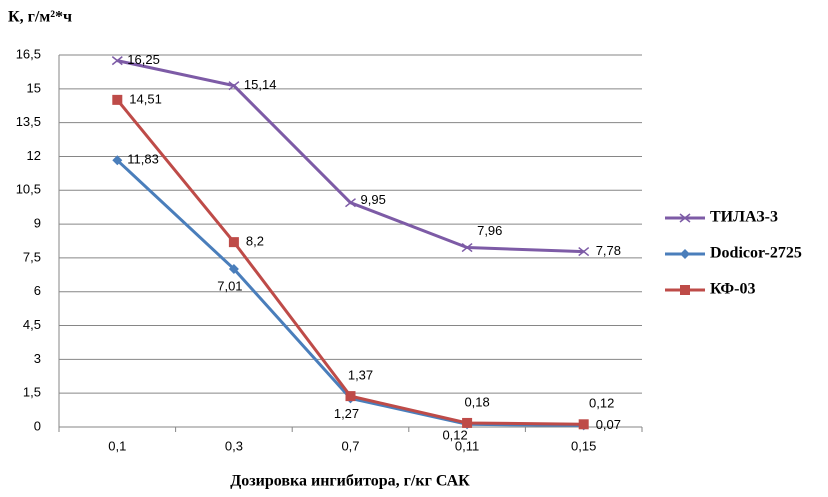  I want to click on data-label: 0,07, so click(608, 424).